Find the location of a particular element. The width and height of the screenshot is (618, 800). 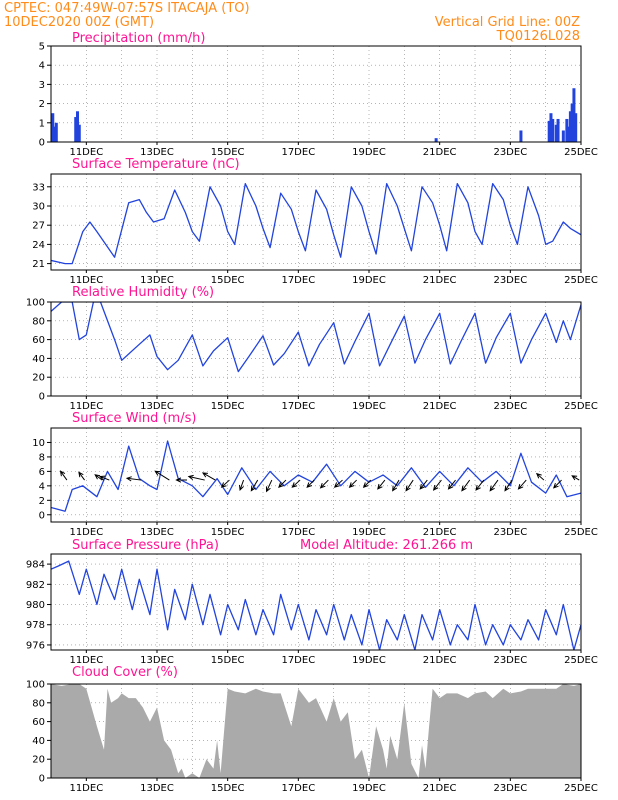

cloud-x-tick-label: 13DEC is located at coordinates (157, 788).